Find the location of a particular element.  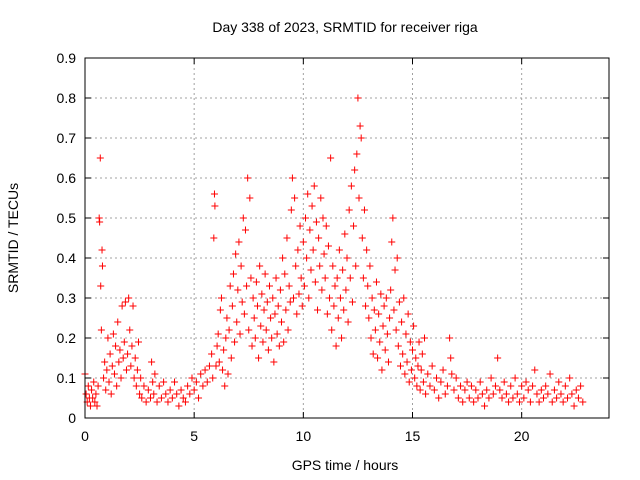

x-tick-label: 15 is located at coordinates (413, 436).